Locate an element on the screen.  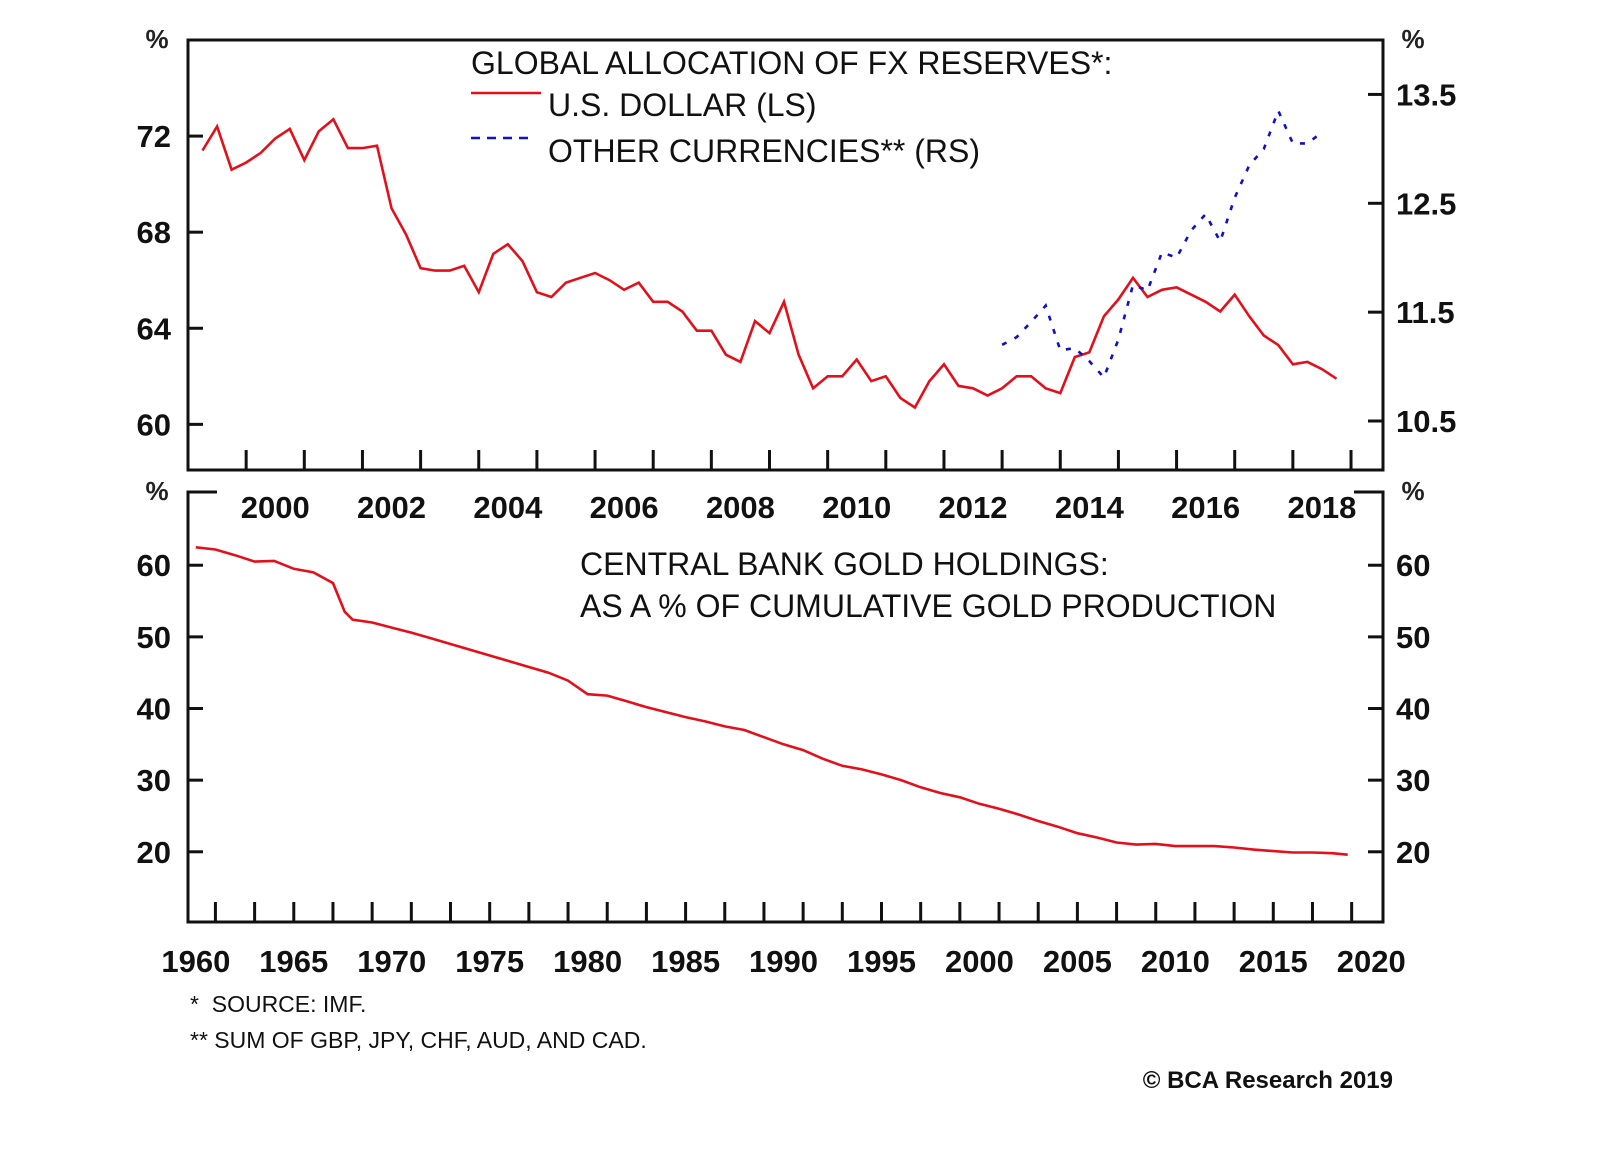
bottom-xtick-label: 2000 is located at coordinates (979, 961).